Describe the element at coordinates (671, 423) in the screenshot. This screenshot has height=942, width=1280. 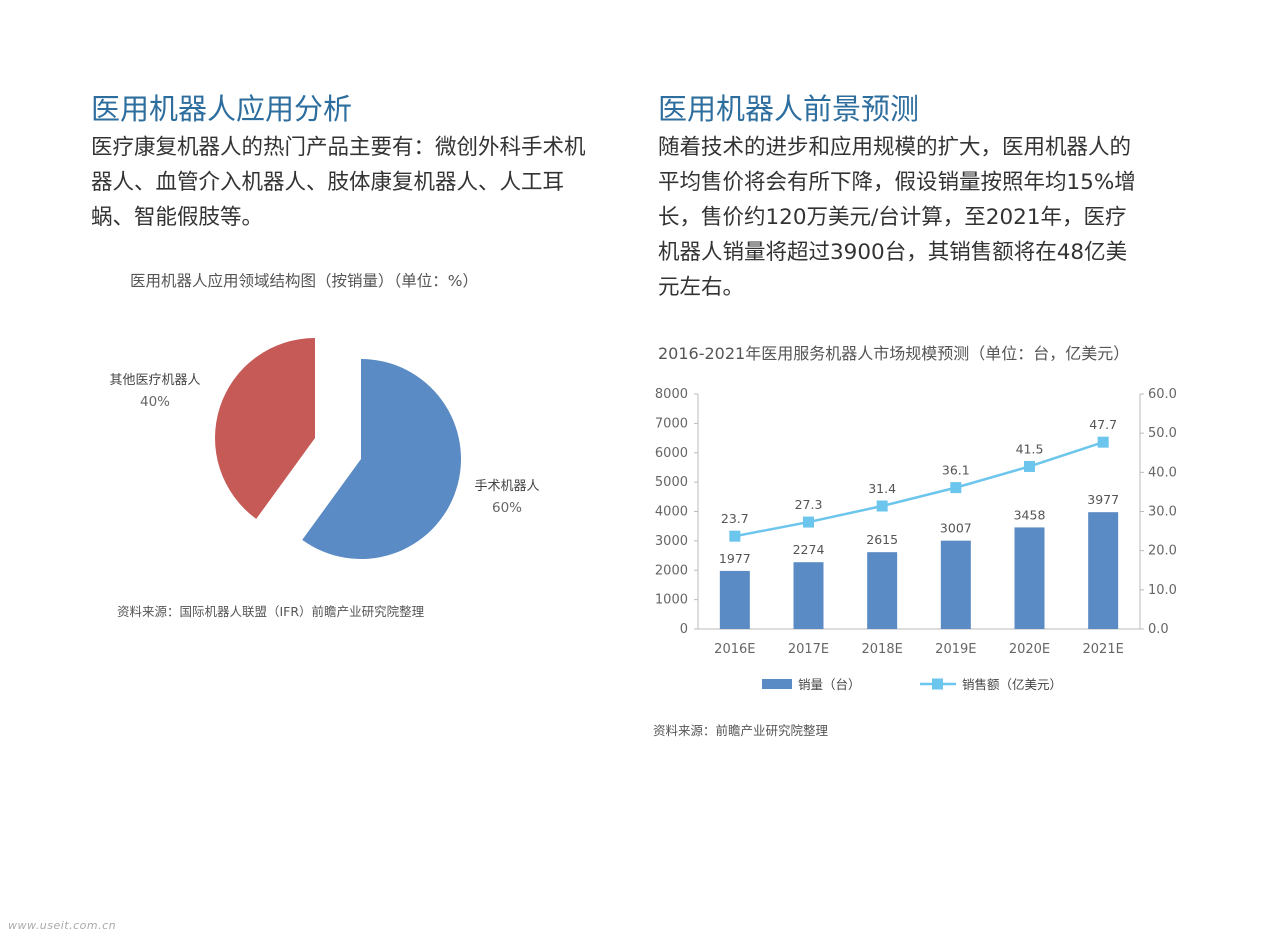
I see `left-axis-tick-label: 7000` at that location.